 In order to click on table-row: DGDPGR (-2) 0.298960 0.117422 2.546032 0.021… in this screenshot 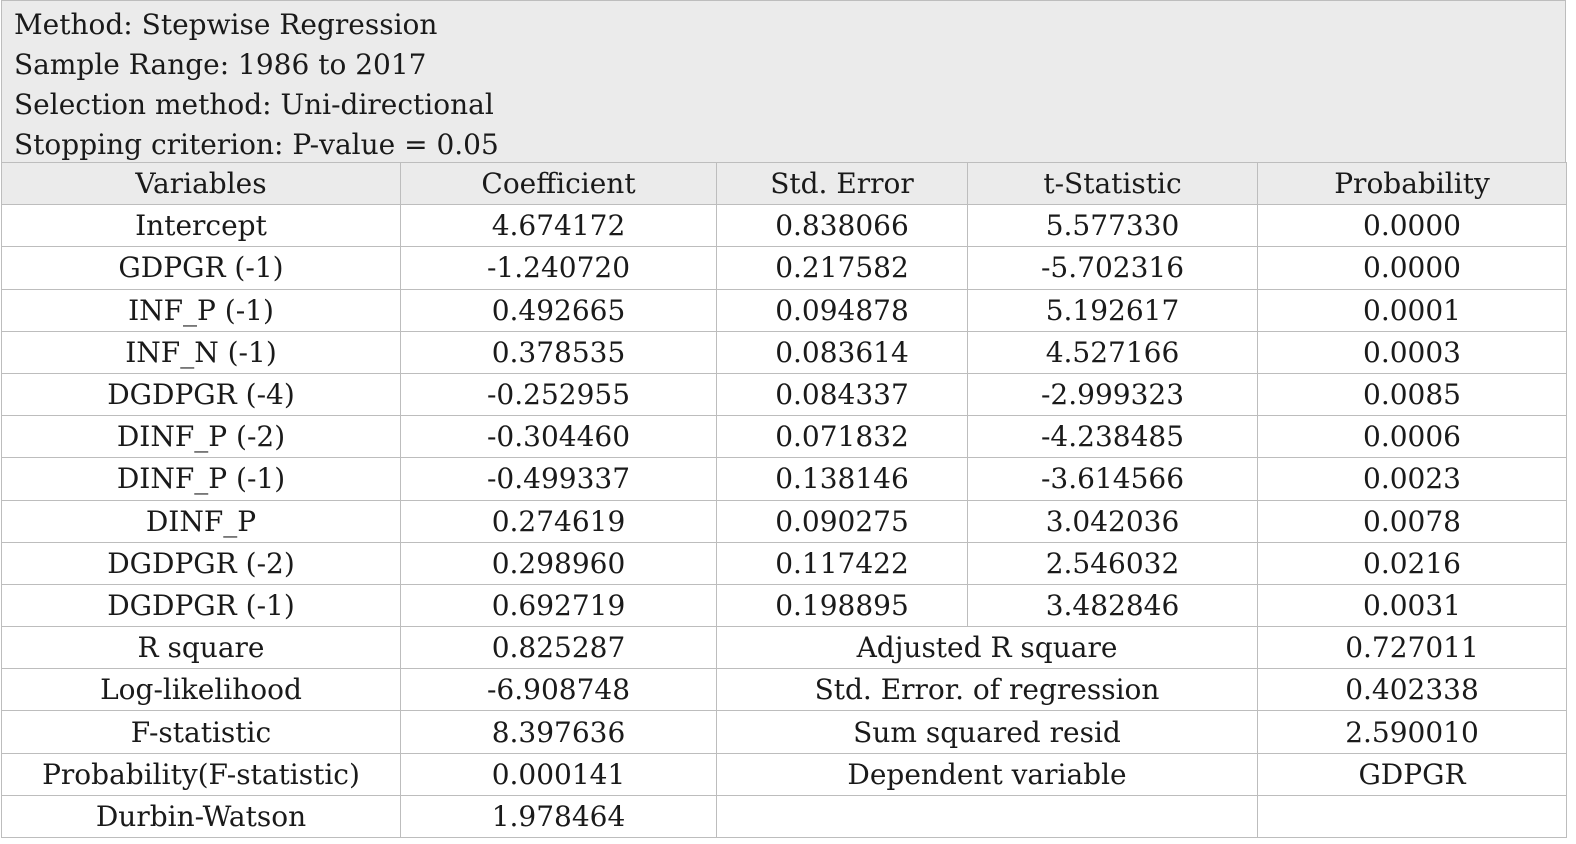, I will do `click(784, 563)`.